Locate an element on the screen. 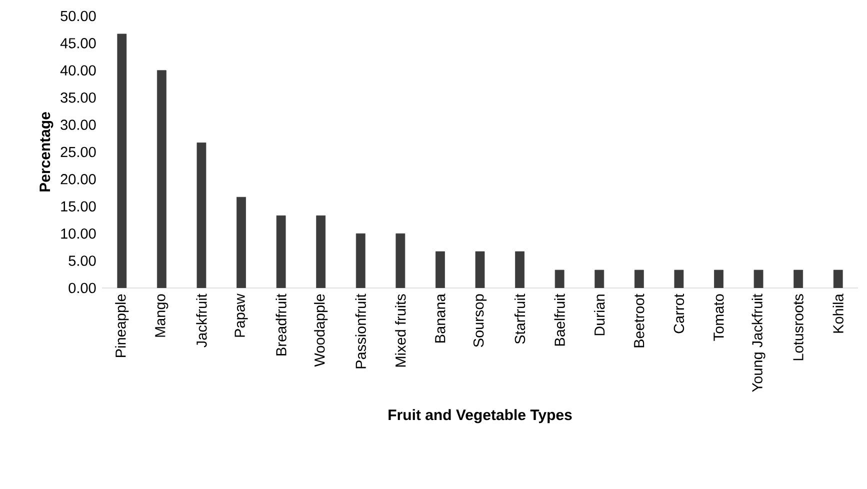 This screenshot has width=867, height=489. x-tick-label: Tomato is located at coordinates (719, 317).